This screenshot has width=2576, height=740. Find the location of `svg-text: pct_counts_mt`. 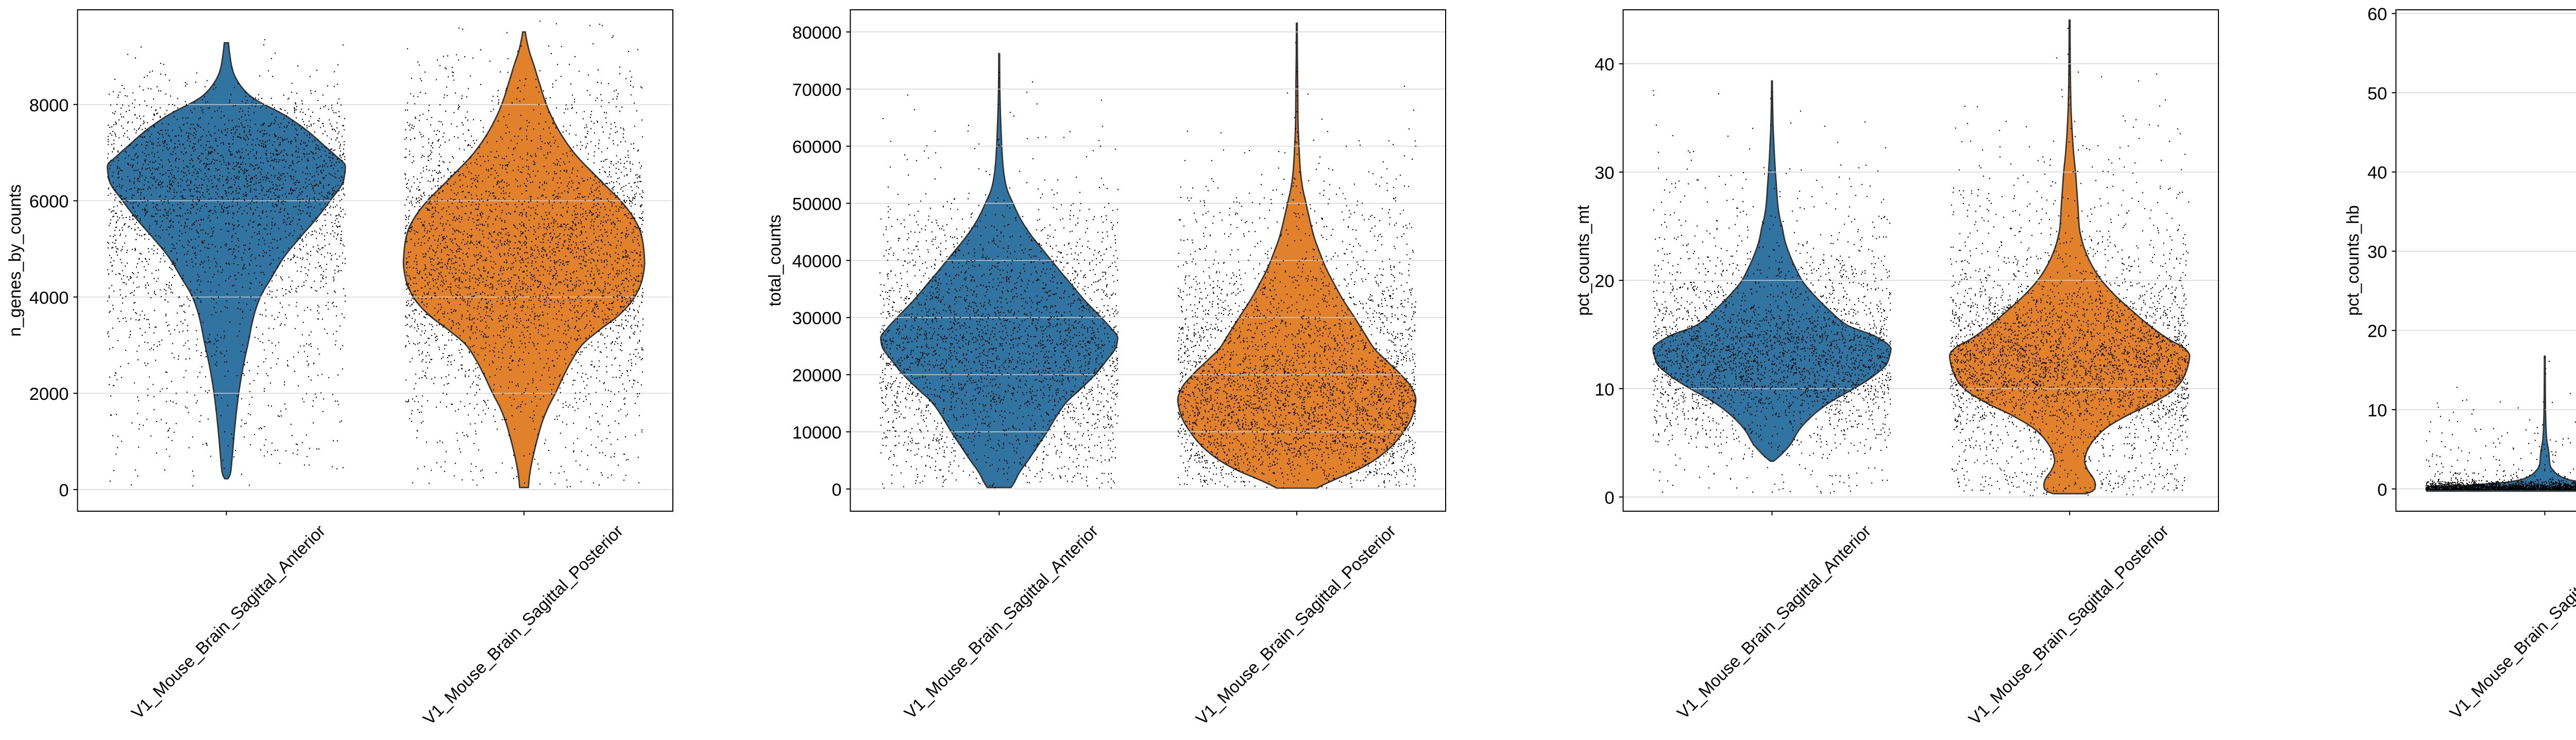

svg-text: pct_counts_mt is located at coordinates (1582, 260).